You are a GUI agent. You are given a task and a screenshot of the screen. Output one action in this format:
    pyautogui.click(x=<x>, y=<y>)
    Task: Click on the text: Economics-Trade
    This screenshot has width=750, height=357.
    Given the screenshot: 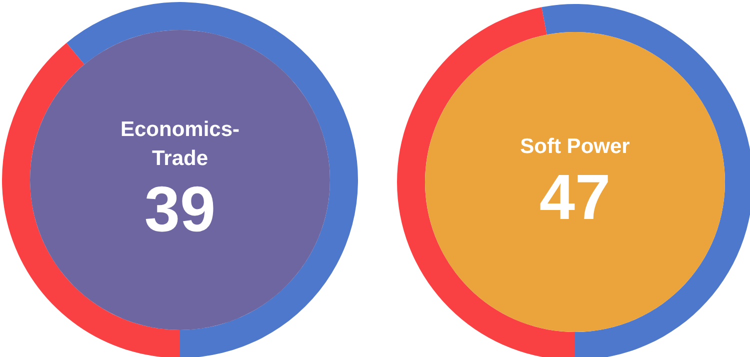 What is the action you would take?
    pyautogui.click(x=180, y=144)
    